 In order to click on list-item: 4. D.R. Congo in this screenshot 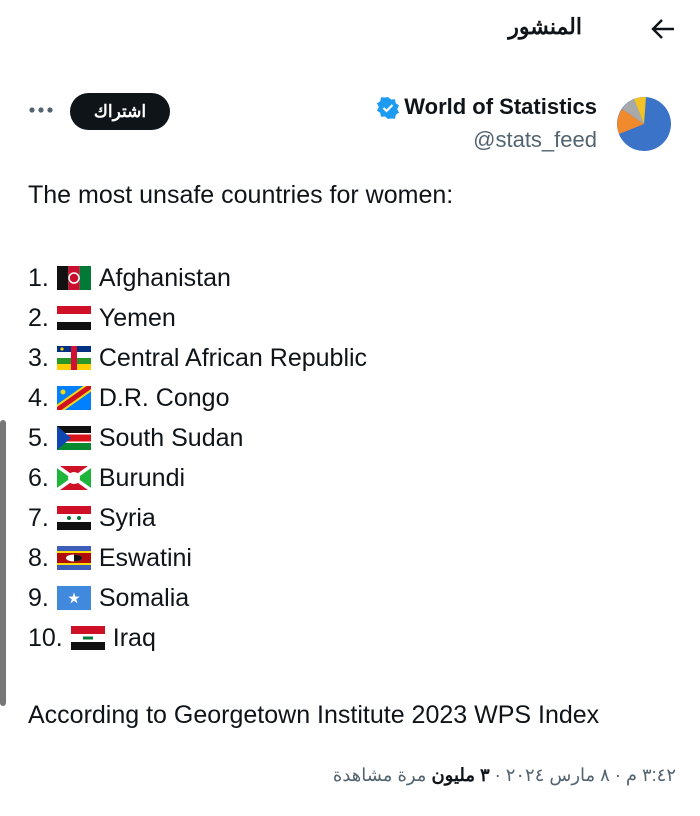, I will do `click(197, 398)`.